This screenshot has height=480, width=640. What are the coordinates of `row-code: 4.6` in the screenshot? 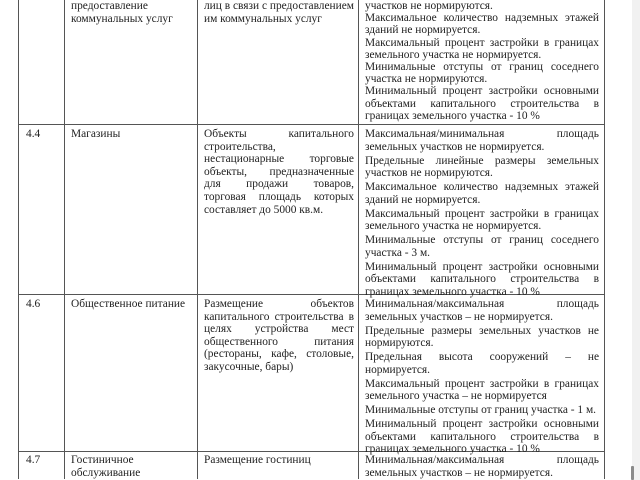 It's located at (33, 304).